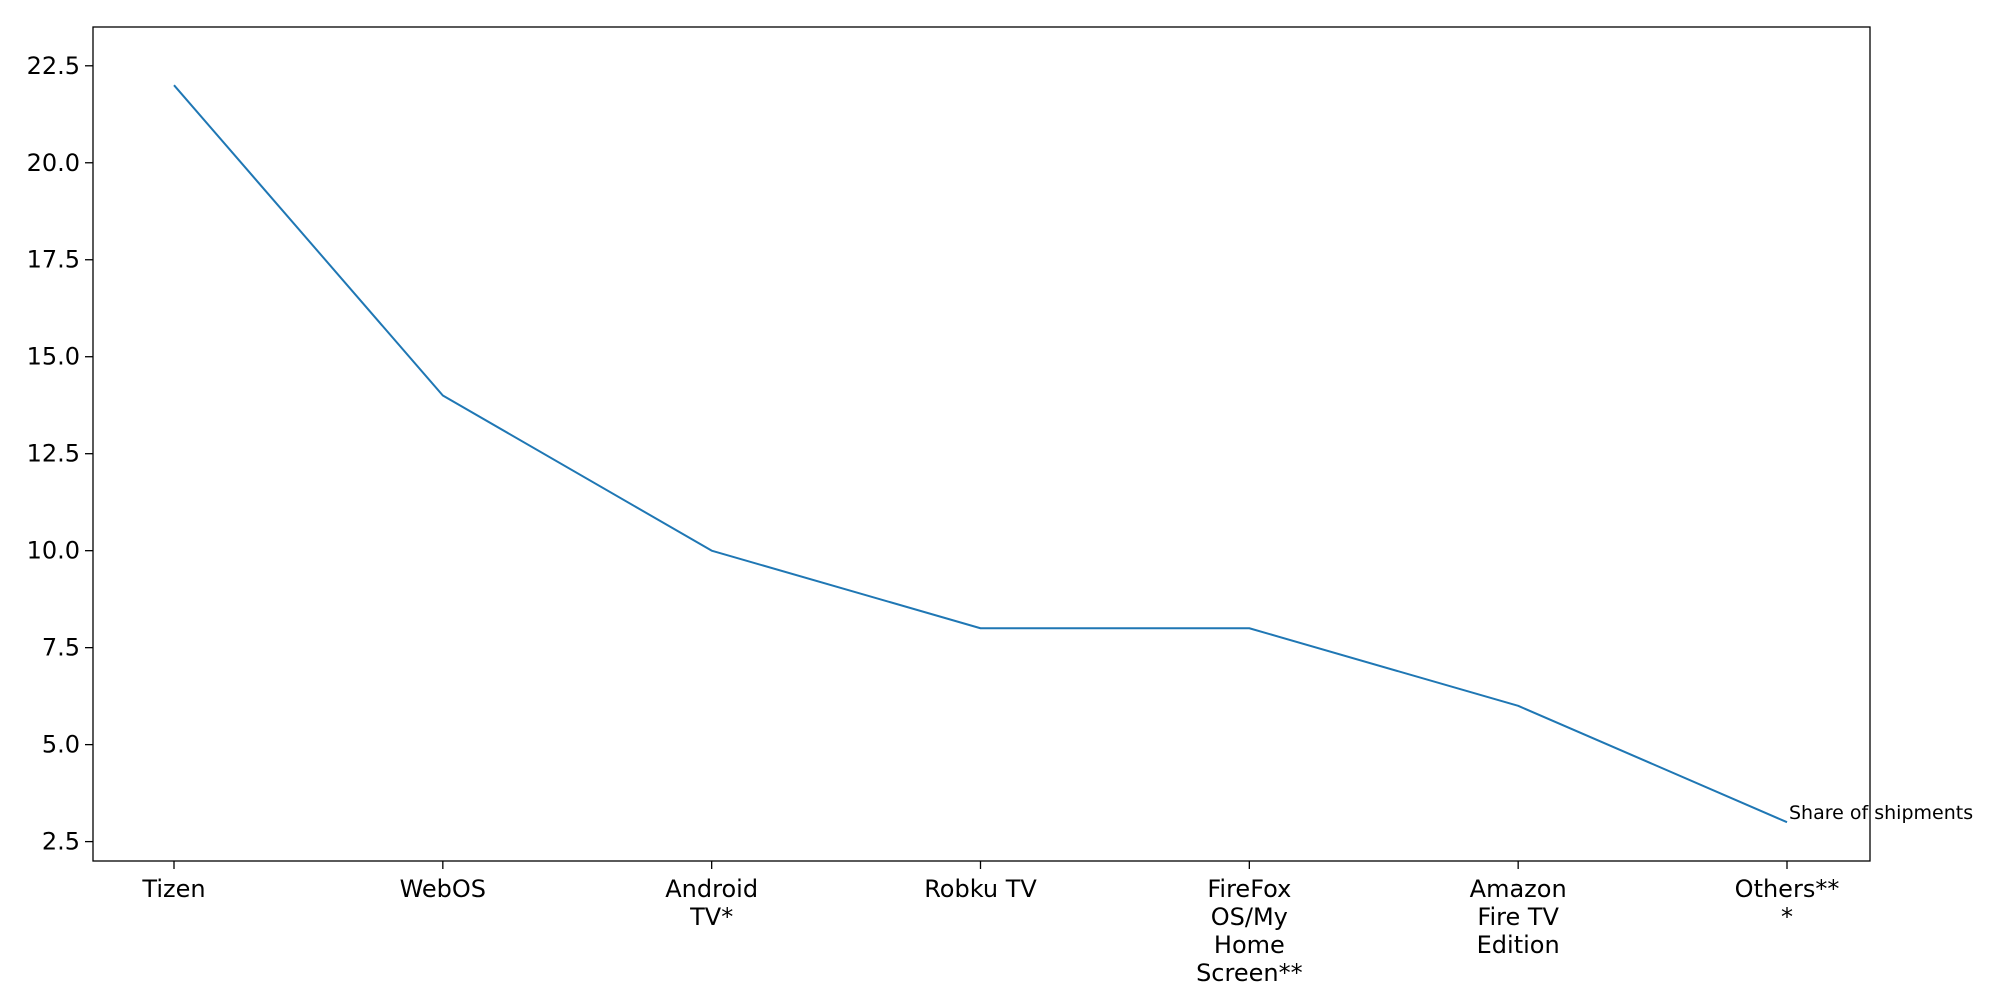 The width and height of the screenshot is (2000, 1000). What do you see at coordinates (1249, 889) in the screenshot?
I see `x-tick-label-line: FireFox` at bounding box center [1249, 889].